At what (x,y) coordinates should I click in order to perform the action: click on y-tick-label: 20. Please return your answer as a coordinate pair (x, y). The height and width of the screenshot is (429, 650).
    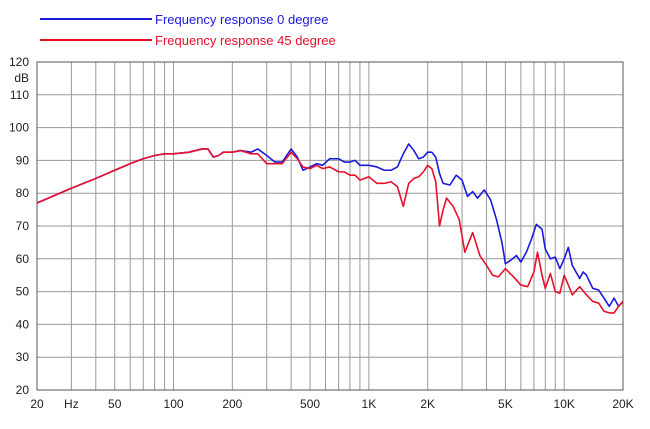
    Looking at the image, I should click on (23, 390).